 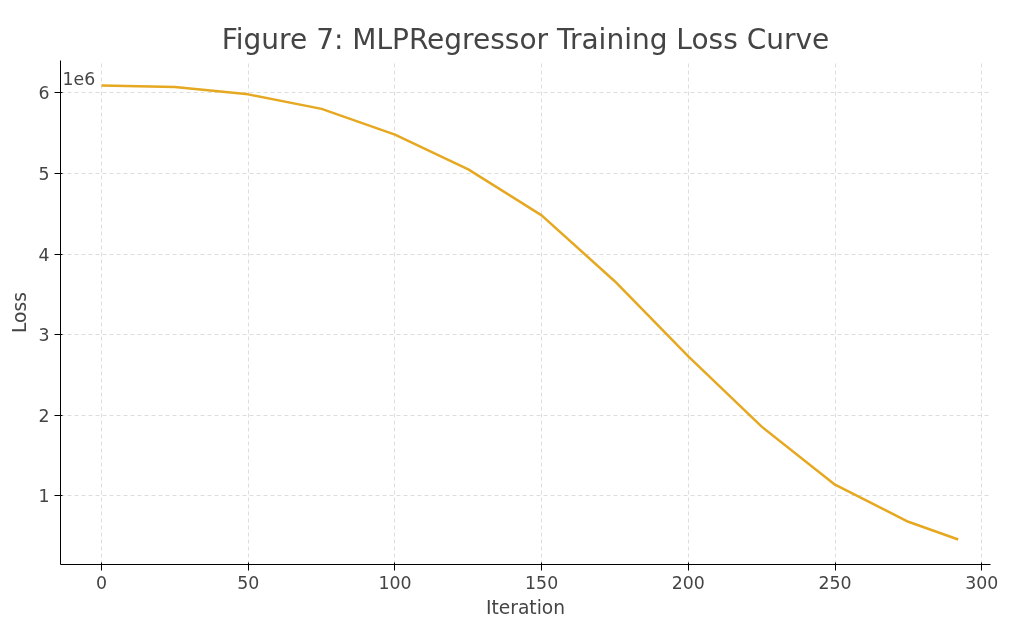 I want to click on y-tick-label: 6, so click(x=44, y=93).